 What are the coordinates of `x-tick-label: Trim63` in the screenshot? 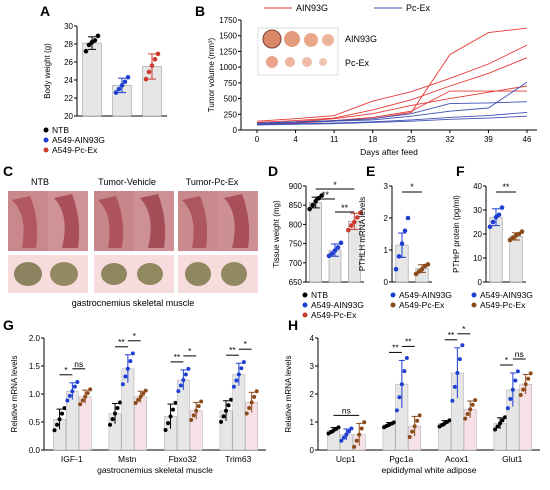 It's located at (238, 459).